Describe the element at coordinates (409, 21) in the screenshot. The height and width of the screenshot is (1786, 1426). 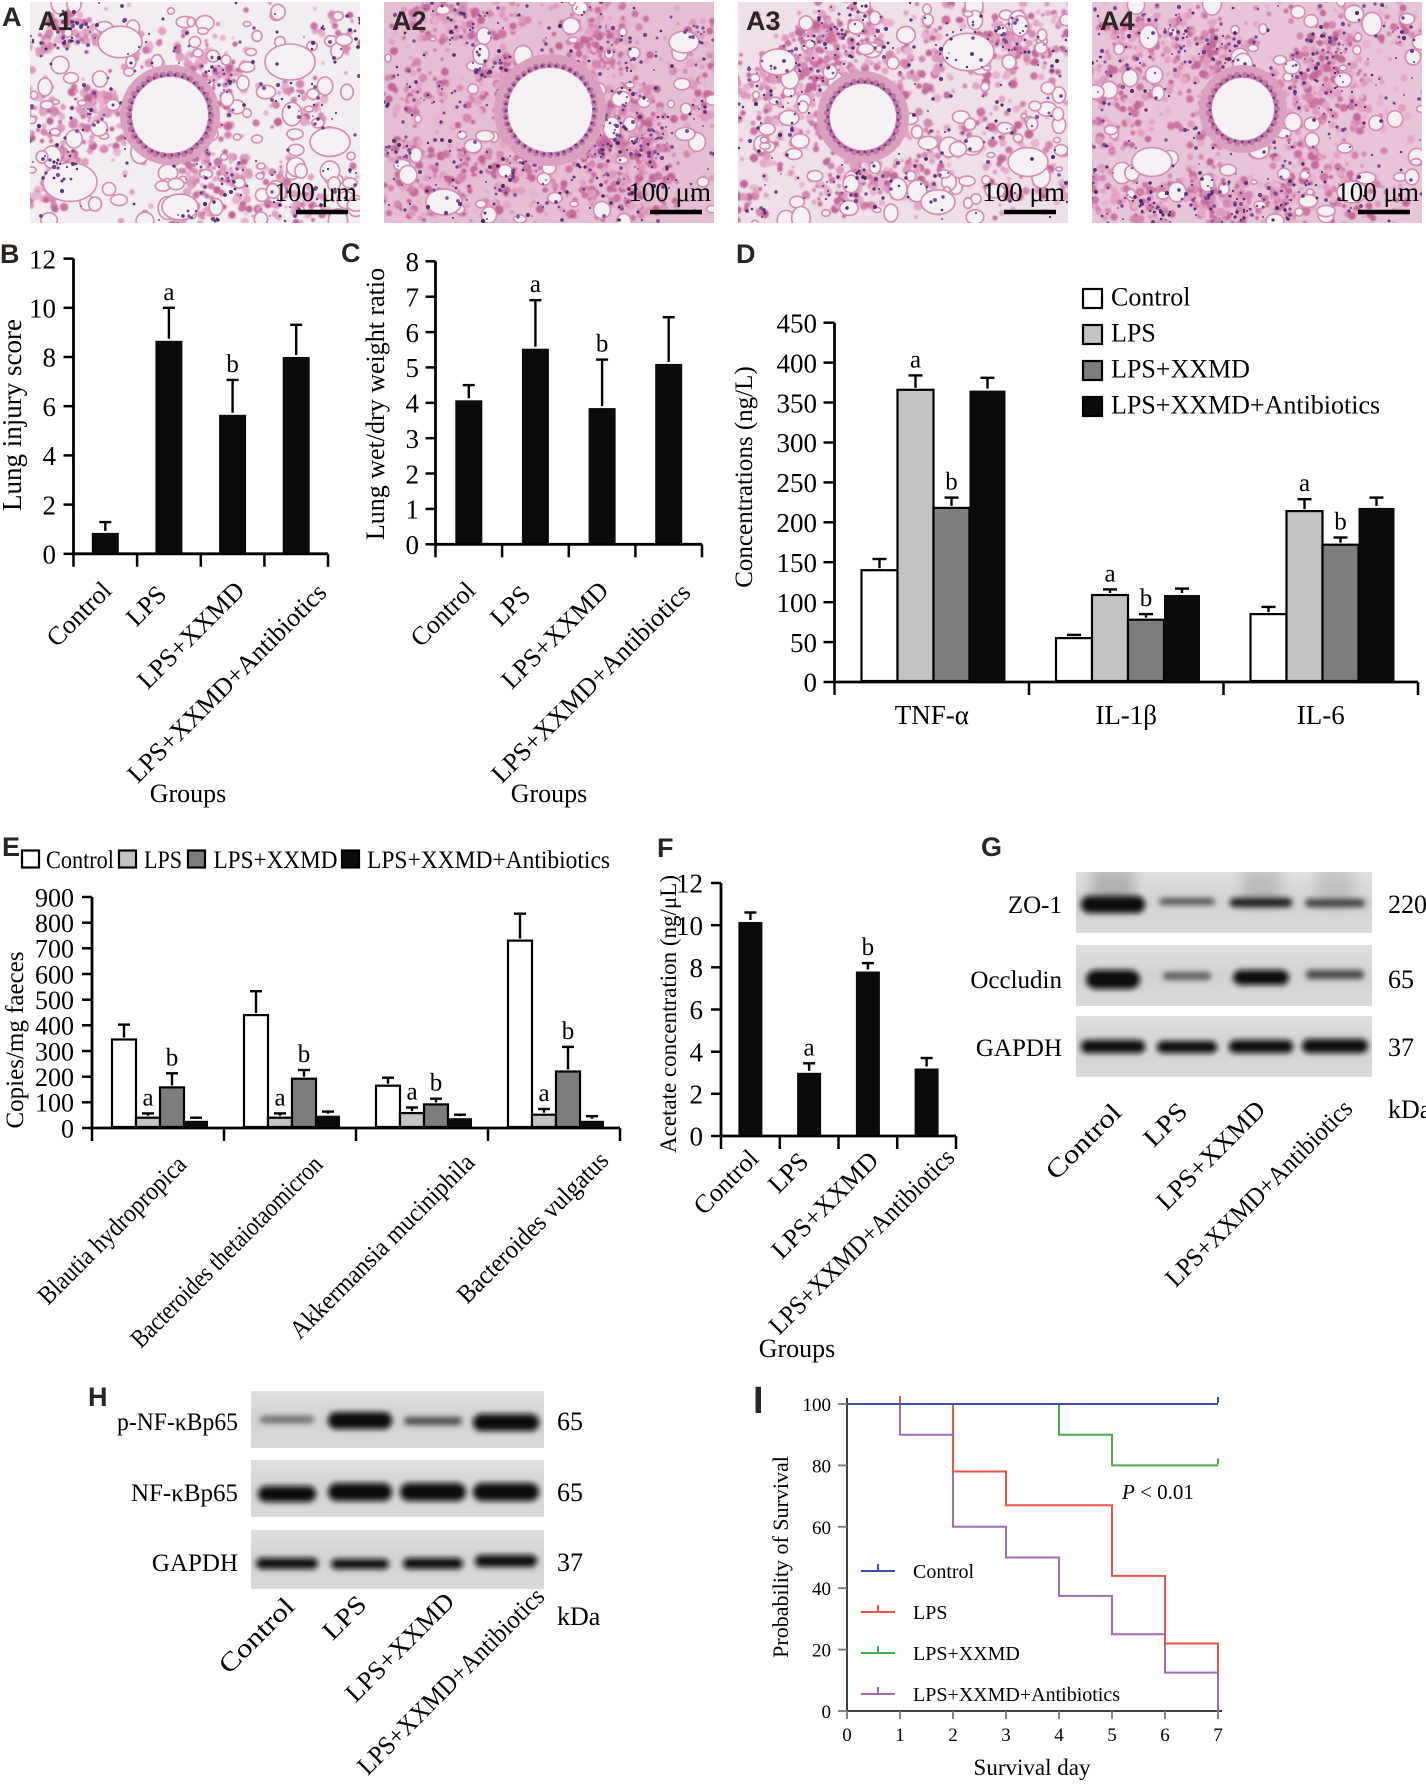
I see `svg-text: A2` at that location.